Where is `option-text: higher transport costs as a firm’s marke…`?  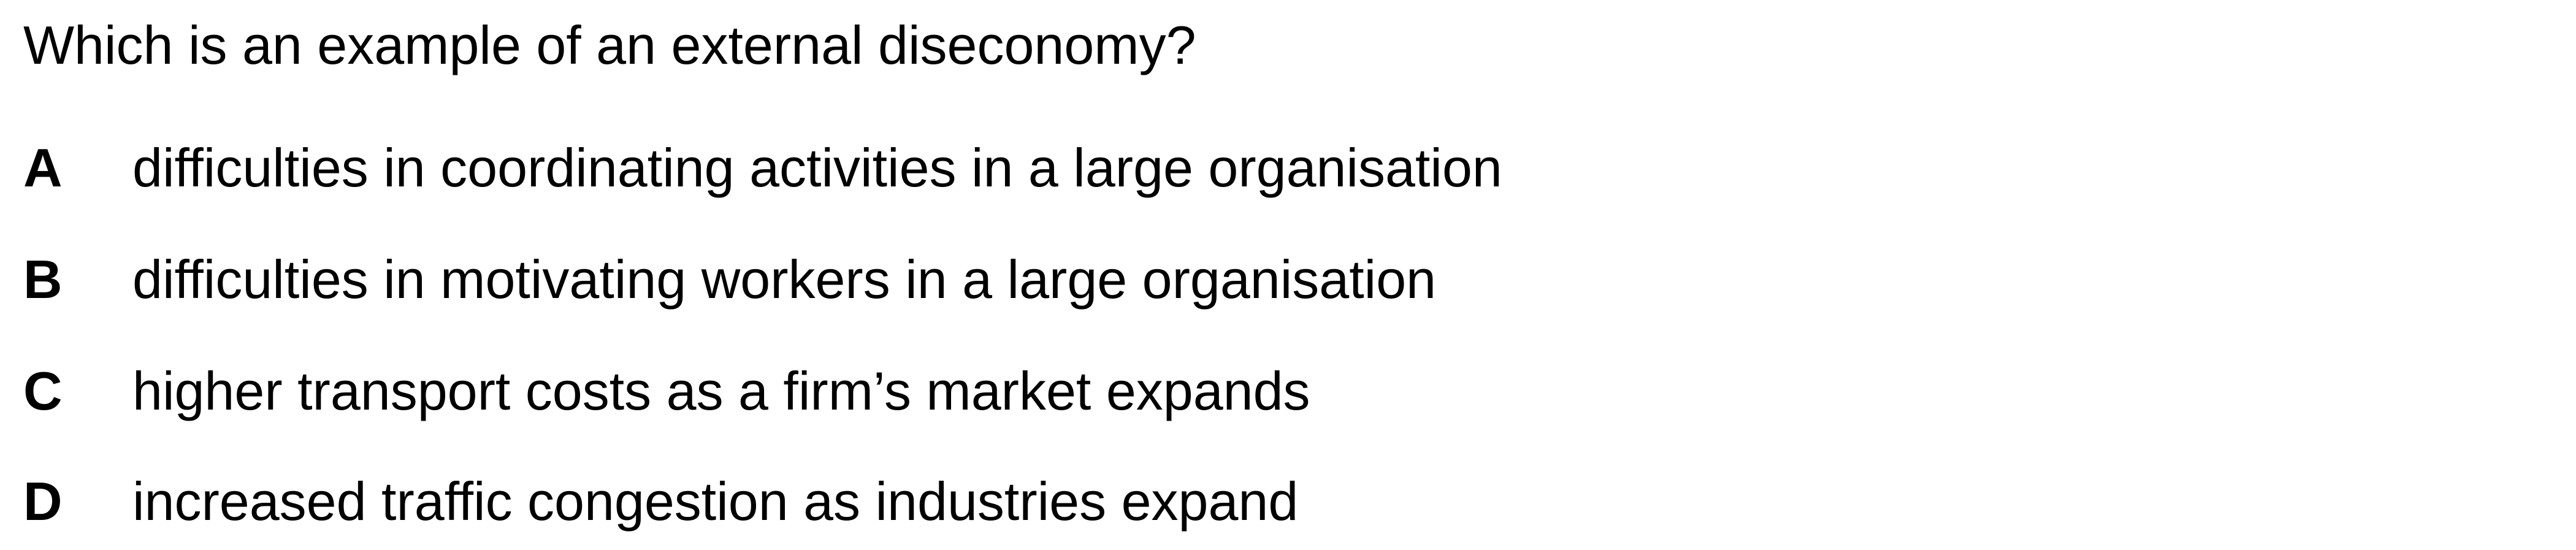
option-text: higher transport costs as a firm’s marke… is located at coordinates (721, 391).